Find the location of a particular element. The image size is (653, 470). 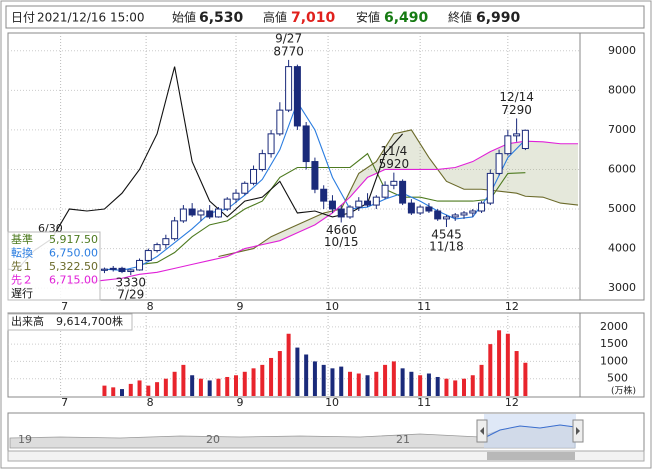

scroll-thumb is located at coordinates (531, 456).